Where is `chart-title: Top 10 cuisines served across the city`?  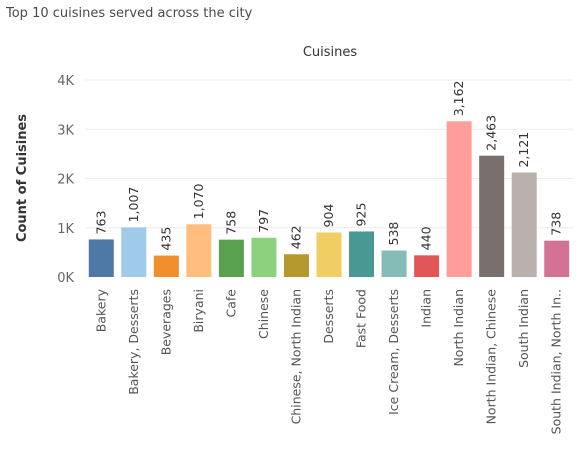 chart-title: Top 10 cuisines served across the city is located at coordinates (129, 13).